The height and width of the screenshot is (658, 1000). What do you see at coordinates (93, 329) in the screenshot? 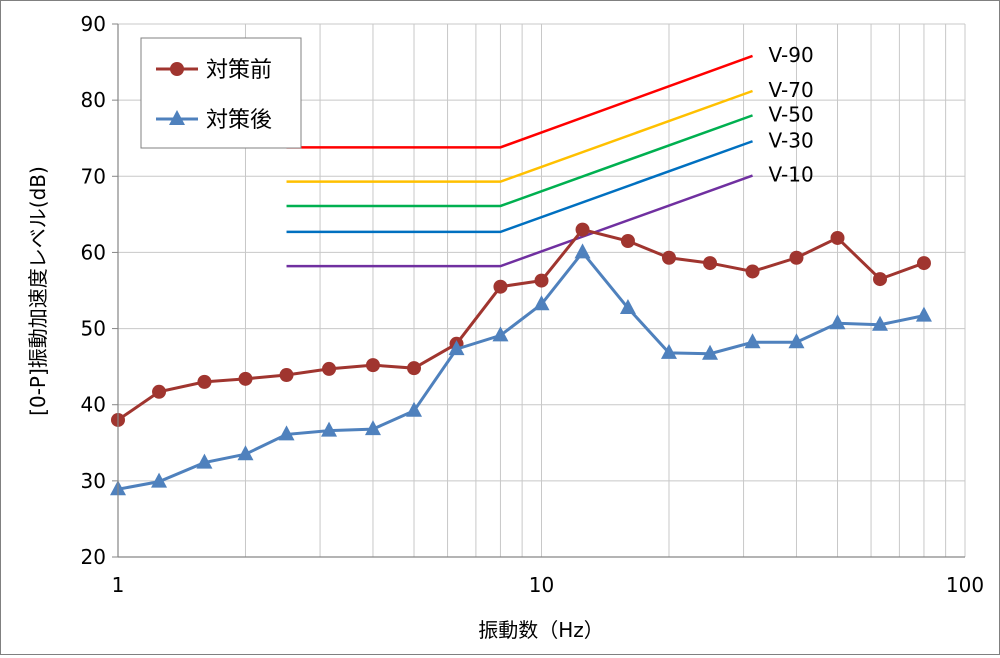
I see `y-tick-label: 50` at bounding box center [93, 329].